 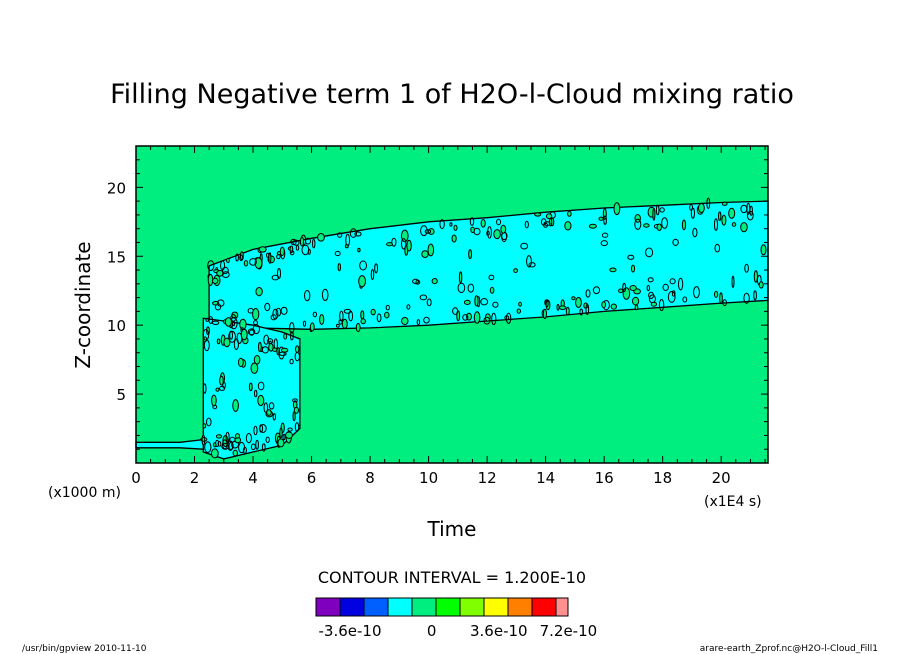 What do you see at coordinates (195, 478) in the screenshot?
I see `x-tick-label: 2` at bounding box center [195, 478].